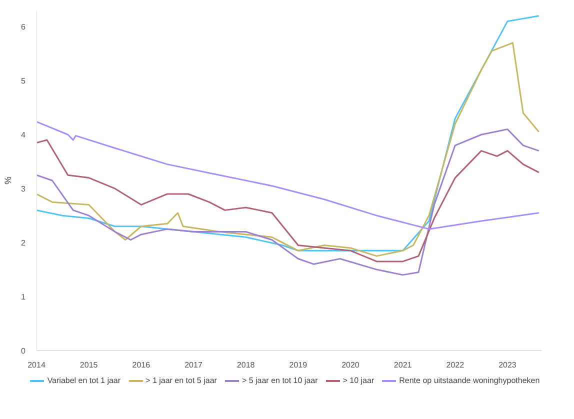  Describe the element at coordinates (358, 380) in the screenshot. I see `legend-label: > 10 jaar` at that location.